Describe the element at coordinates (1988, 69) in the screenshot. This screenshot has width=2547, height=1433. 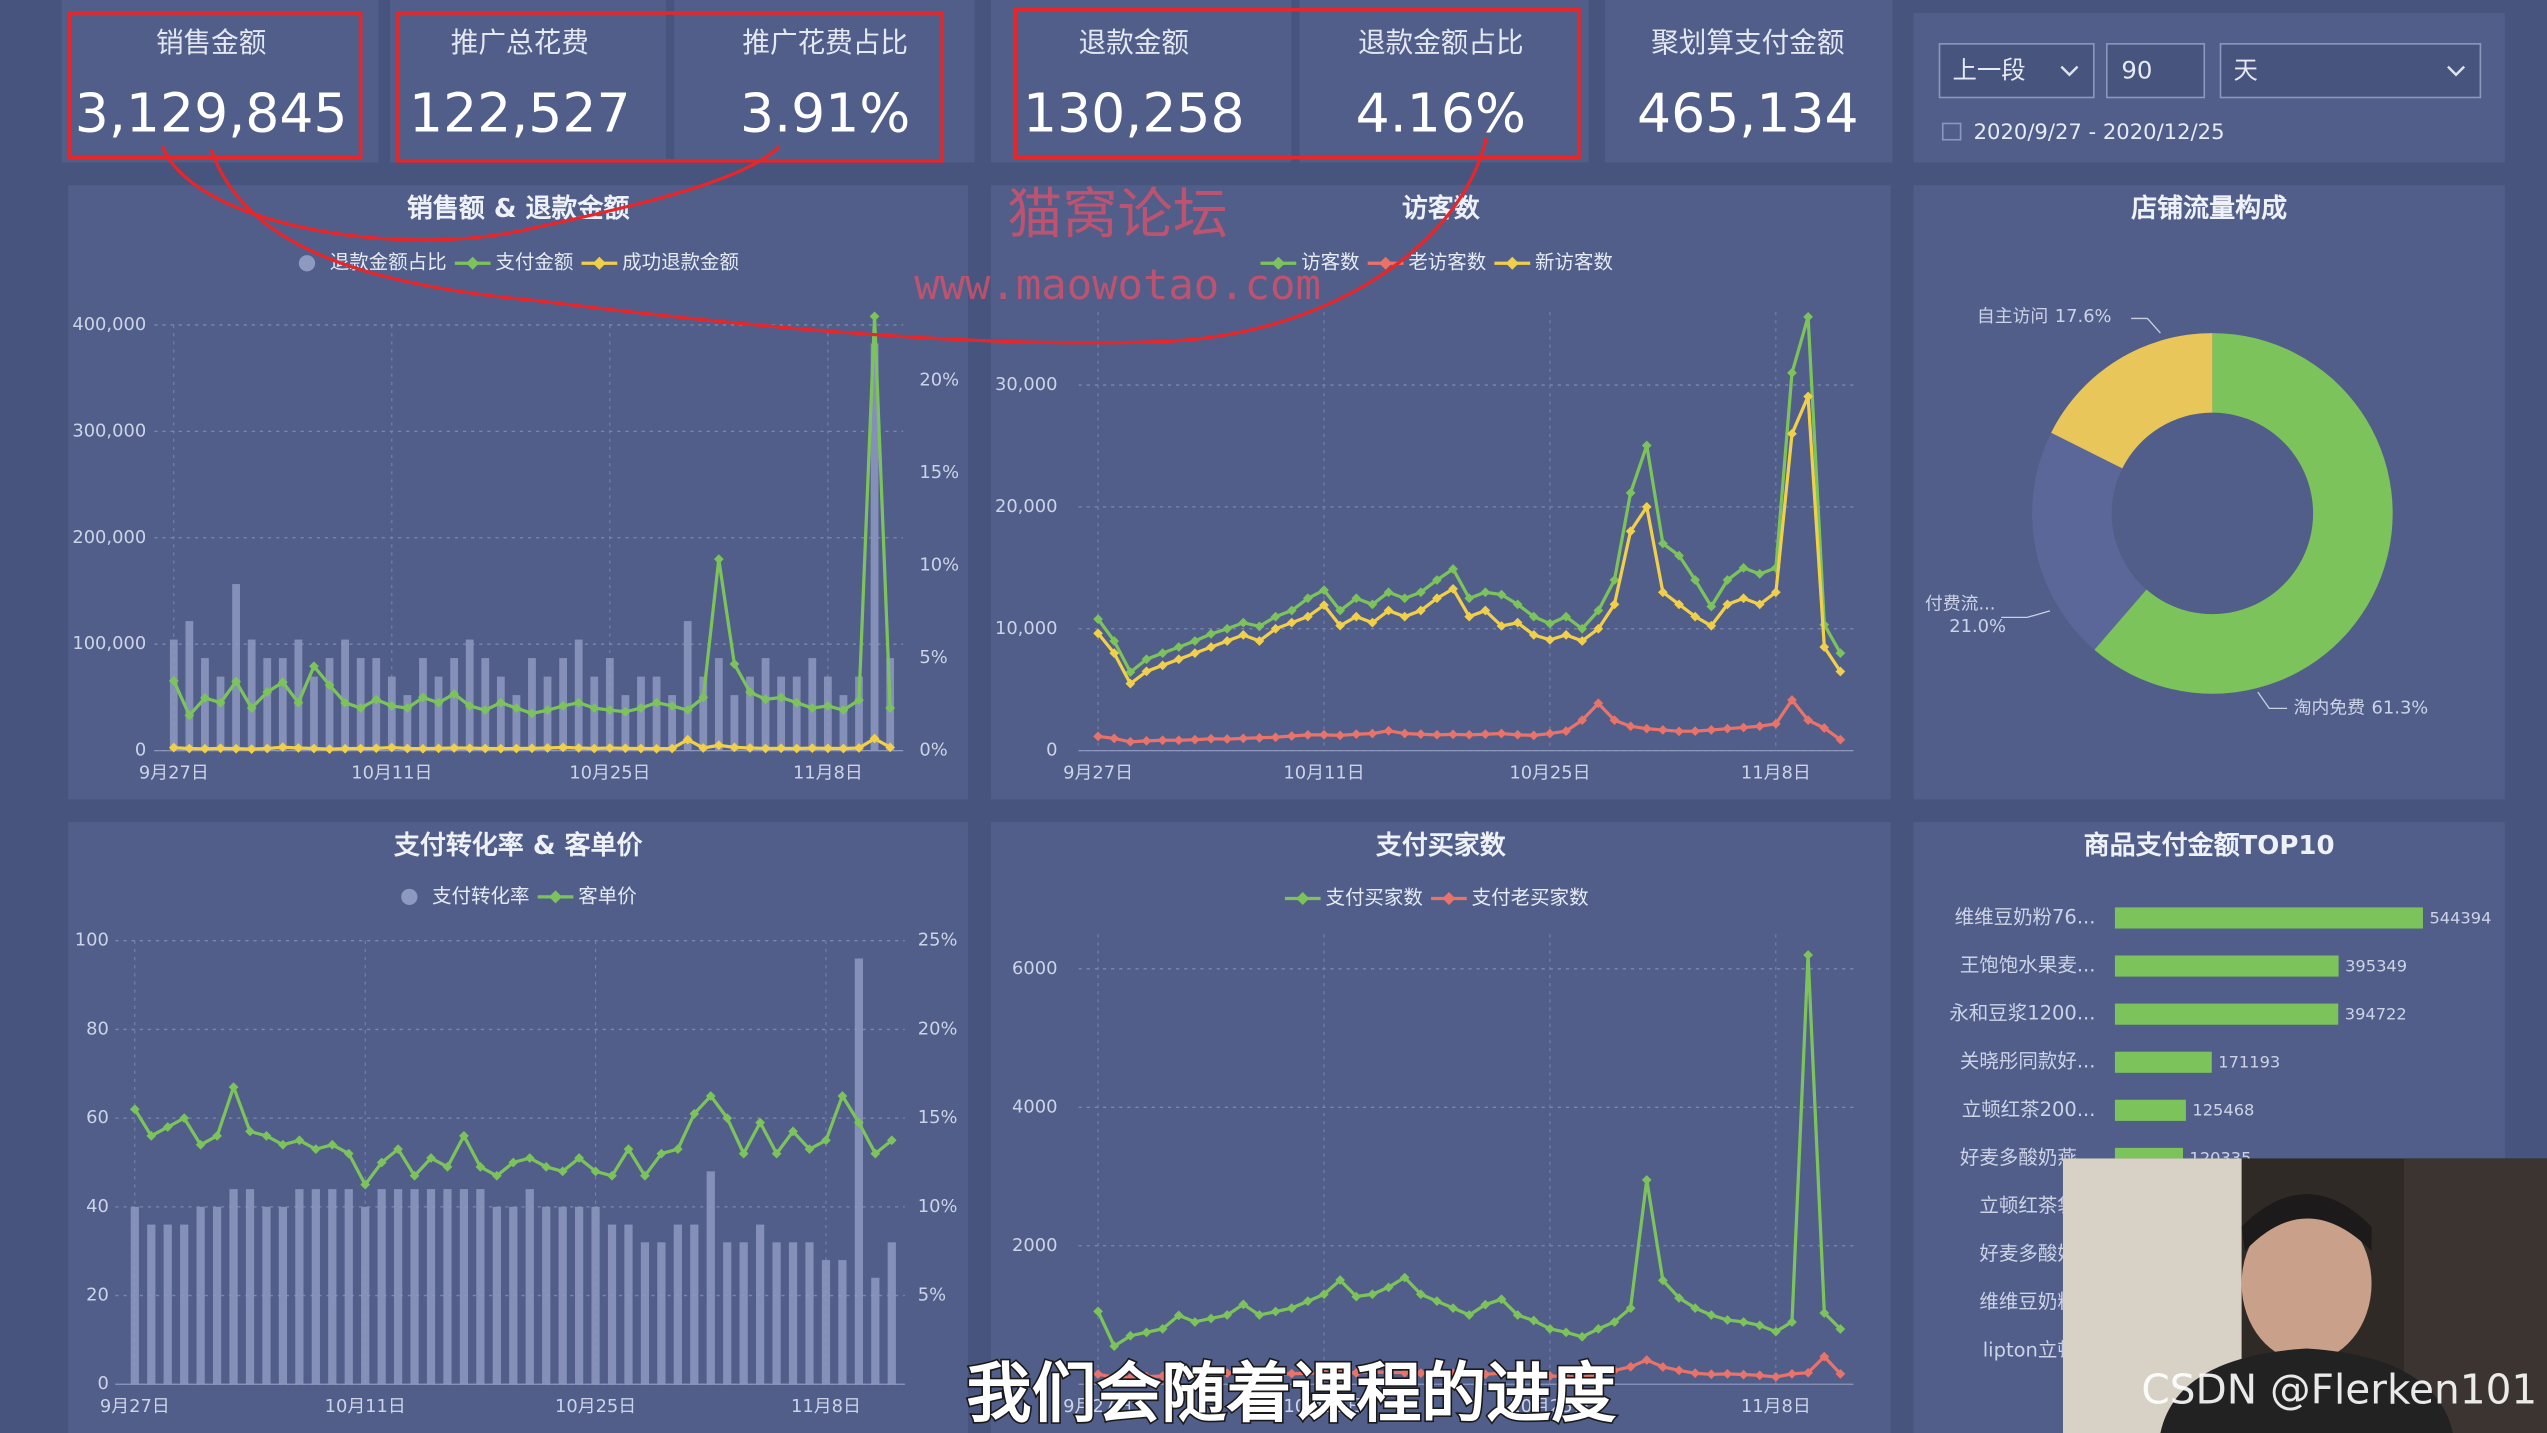
I see `select-text: 上一段` at that location.